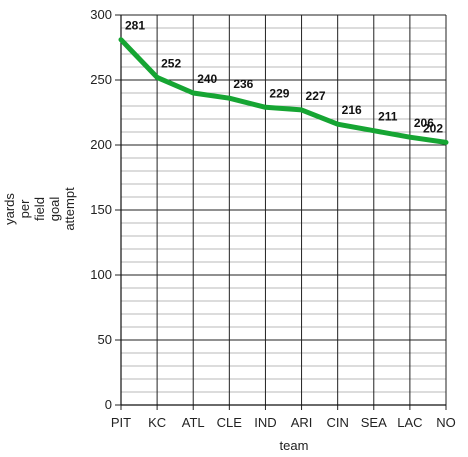 The height and width of the screenshot is (457, 468). What do you see at coordinates (374, 422) in the screenshot?
I see `x-tick-label: SEA` at bounding box center [374, 422].